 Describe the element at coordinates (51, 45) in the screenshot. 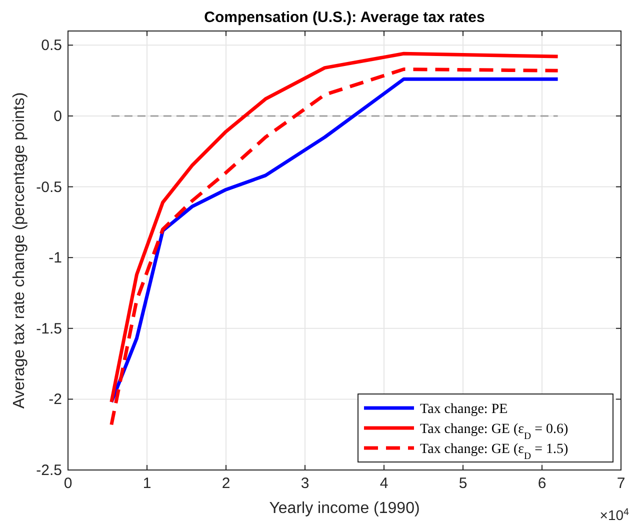

I see `y-tick-label: 0.5` at that location.